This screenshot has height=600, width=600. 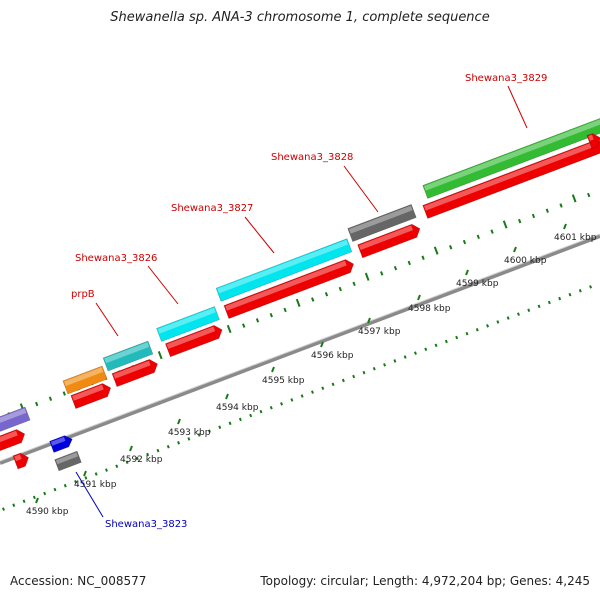 What do you see at coordinates (189, 433) in the screenshot?
I see `kbp-label: 4593 kbp` at bounding box center [189, 433].